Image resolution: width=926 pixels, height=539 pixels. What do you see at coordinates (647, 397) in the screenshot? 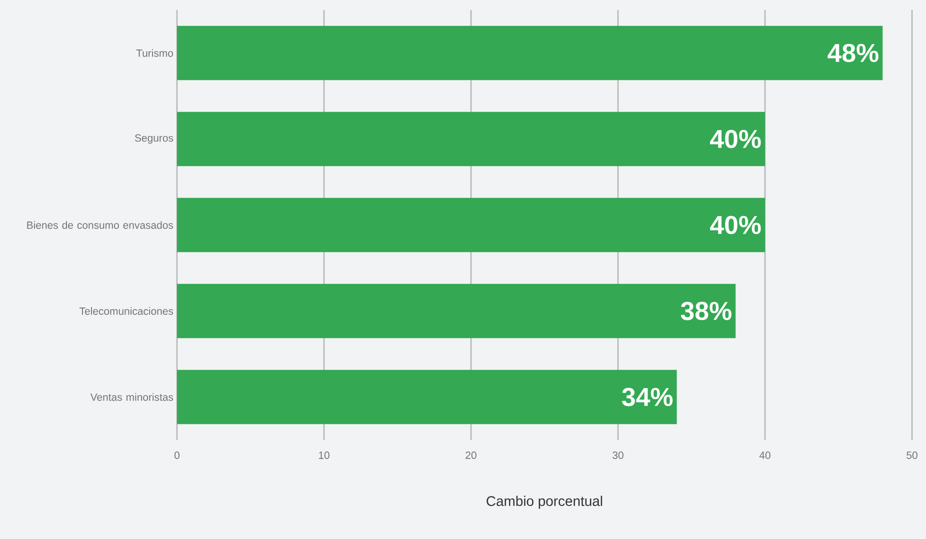
I see `data-label: 34%` at bounding box center [647, 397].